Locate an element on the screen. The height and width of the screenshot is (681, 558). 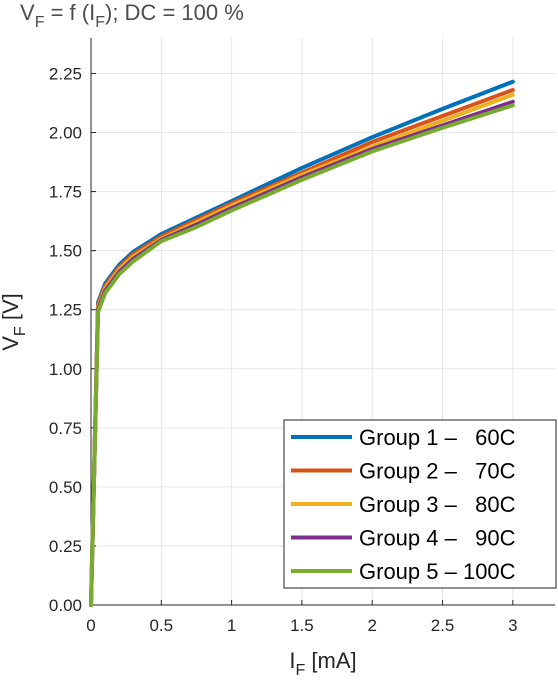
y-tick-label: 0.50 is located at coordinates (65, 487).